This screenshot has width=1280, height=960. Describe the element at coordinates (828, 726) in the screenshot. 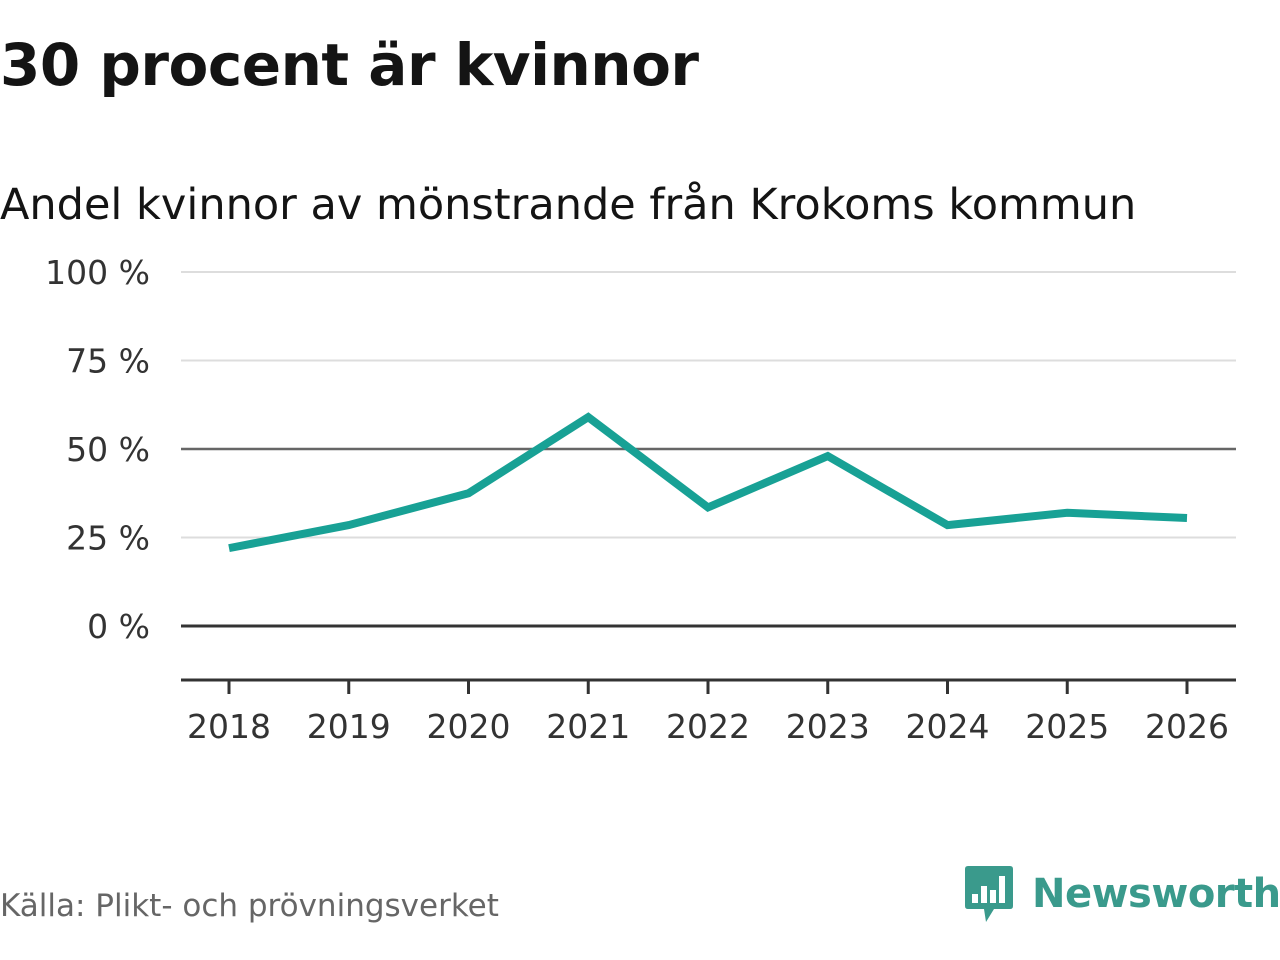

I see `x-tick-label: 2023` at that location.